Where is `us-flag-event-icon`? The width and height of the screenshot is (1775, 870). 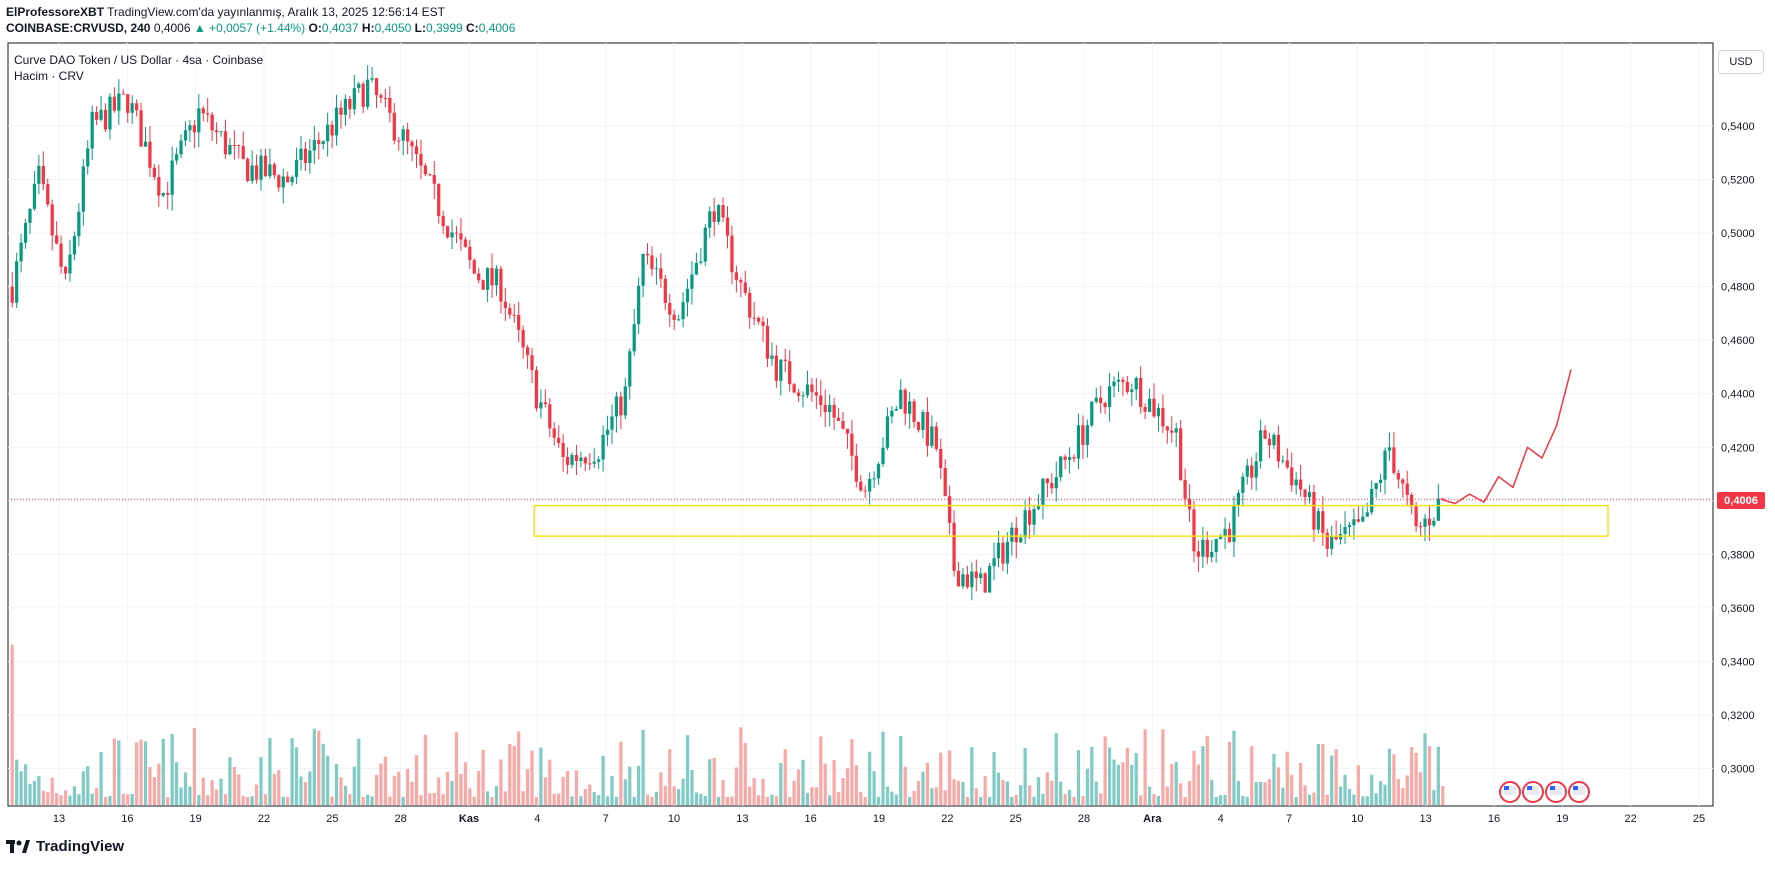 us-flag-event-icon is located at coordinates (1510, 790).